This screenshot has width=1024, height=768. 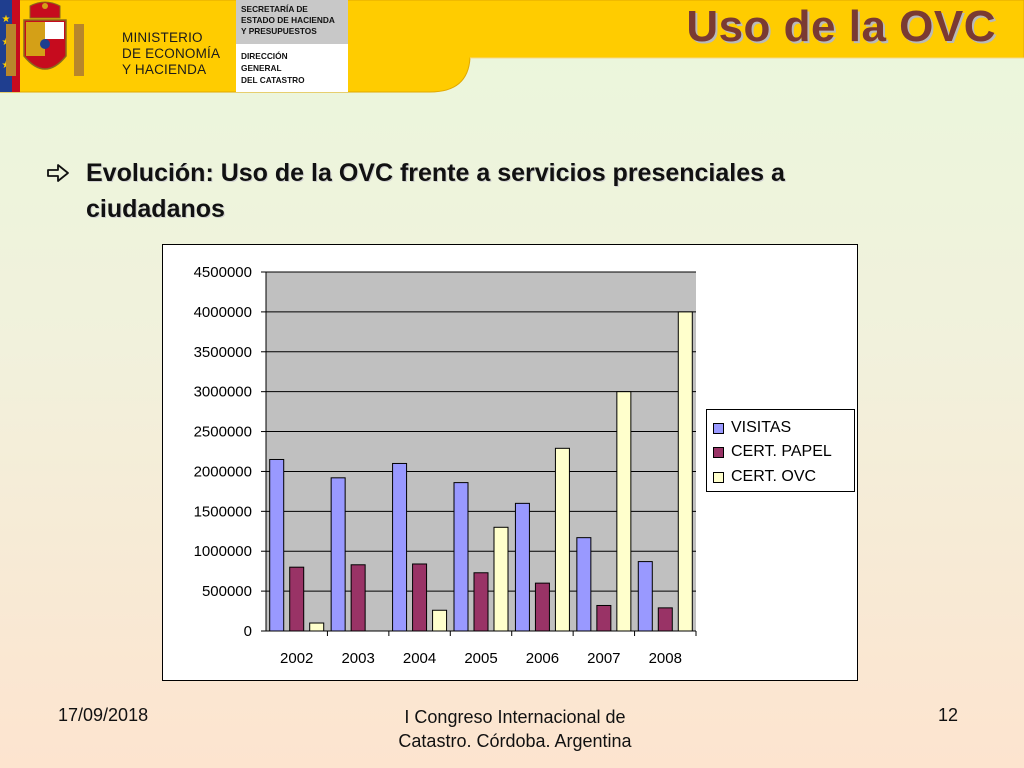 What do you see at coordinates (279, 31) in the screenshot?
I see `secretaria-line-3: Y PRESUPUESTOS` at bounding box center [279, 31].